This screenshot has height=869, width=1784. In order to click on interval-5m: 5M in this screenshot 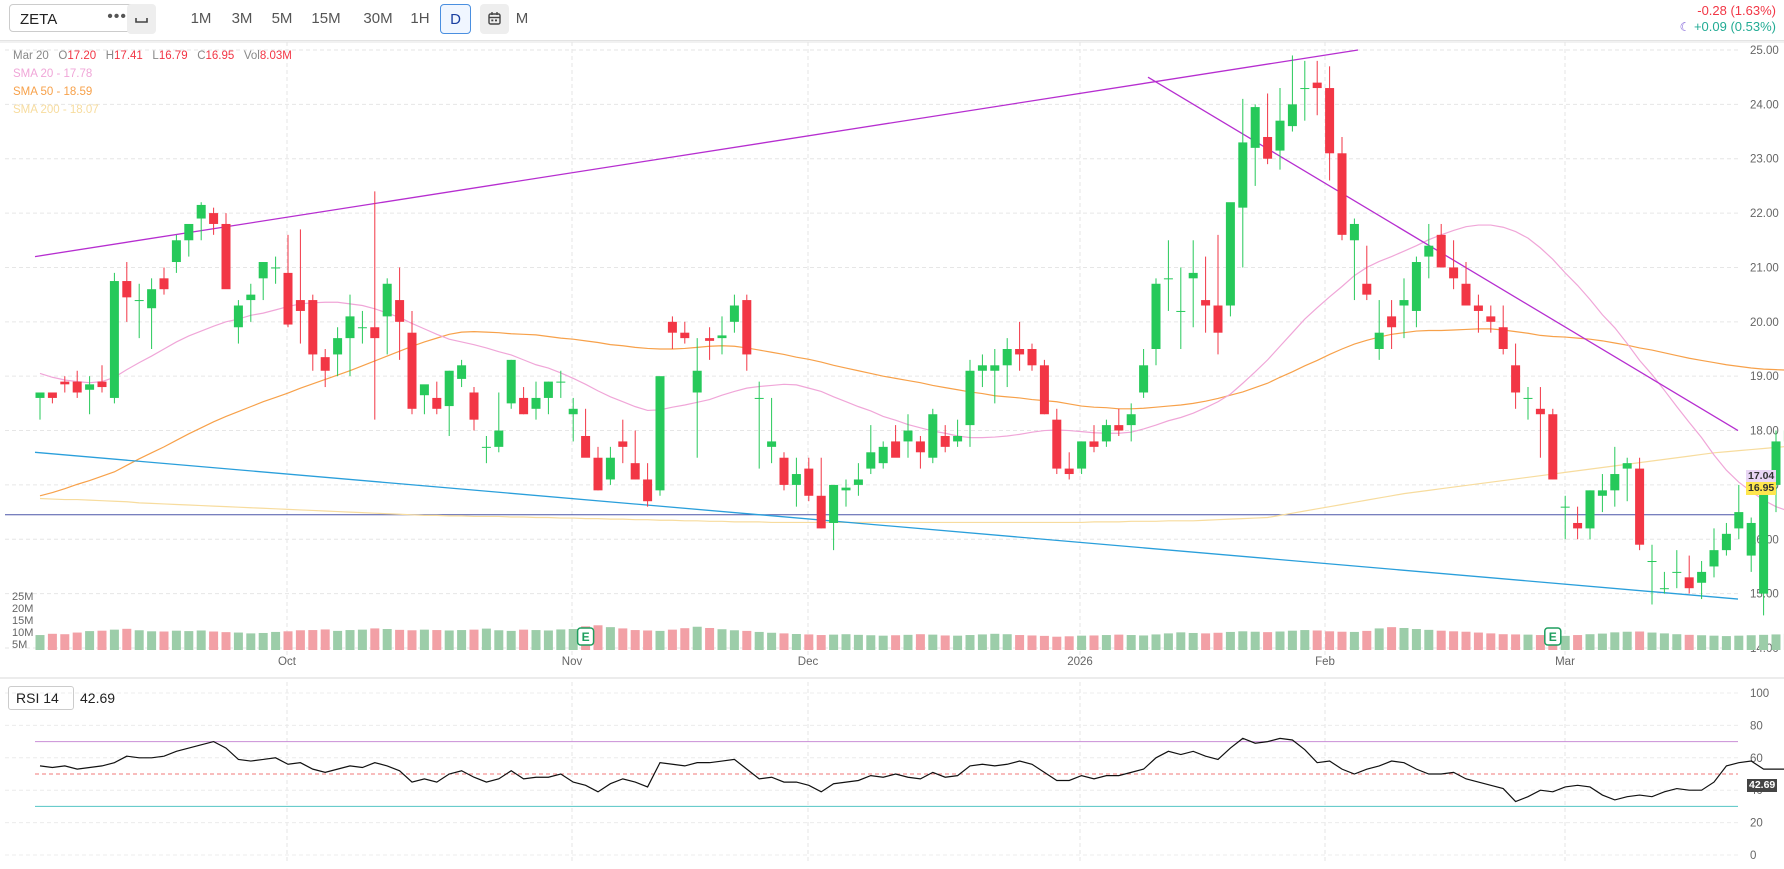, I will do `click(282, 18)`.